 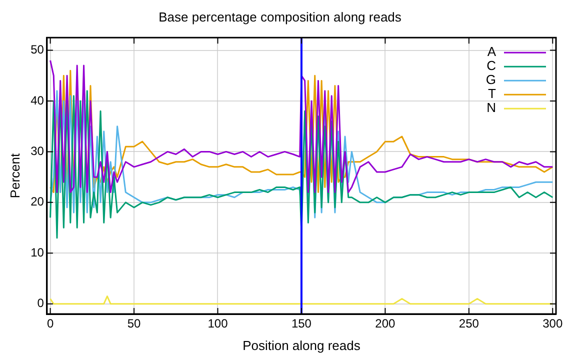 What do you see at coordinates (280, 16) in the screenshot?
I see `chart-title: Base percentage composition along reads` at bounding box center [280, 16].